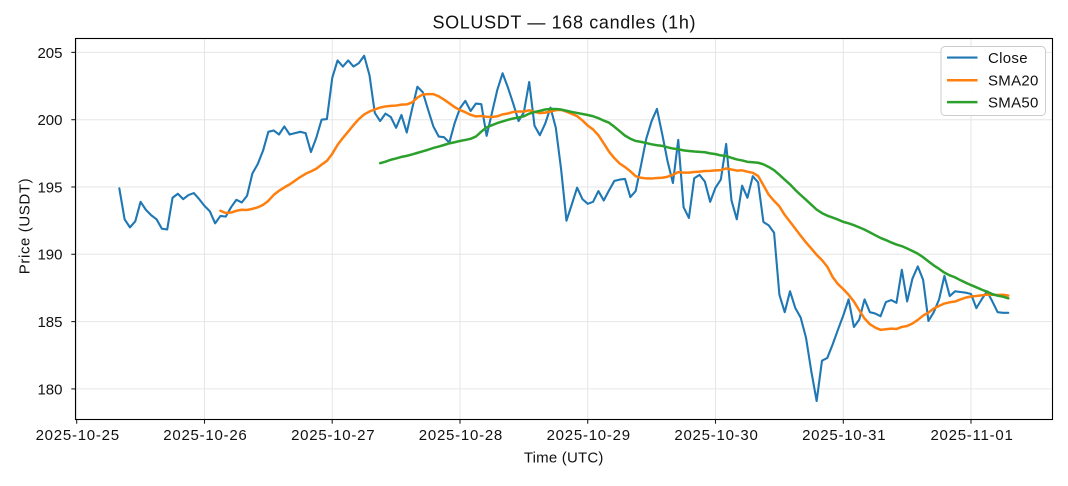  What do you see at coordinates (49, 322) in the screenshot?
I see `svg-text: 185` at bounding box center [49, 322].